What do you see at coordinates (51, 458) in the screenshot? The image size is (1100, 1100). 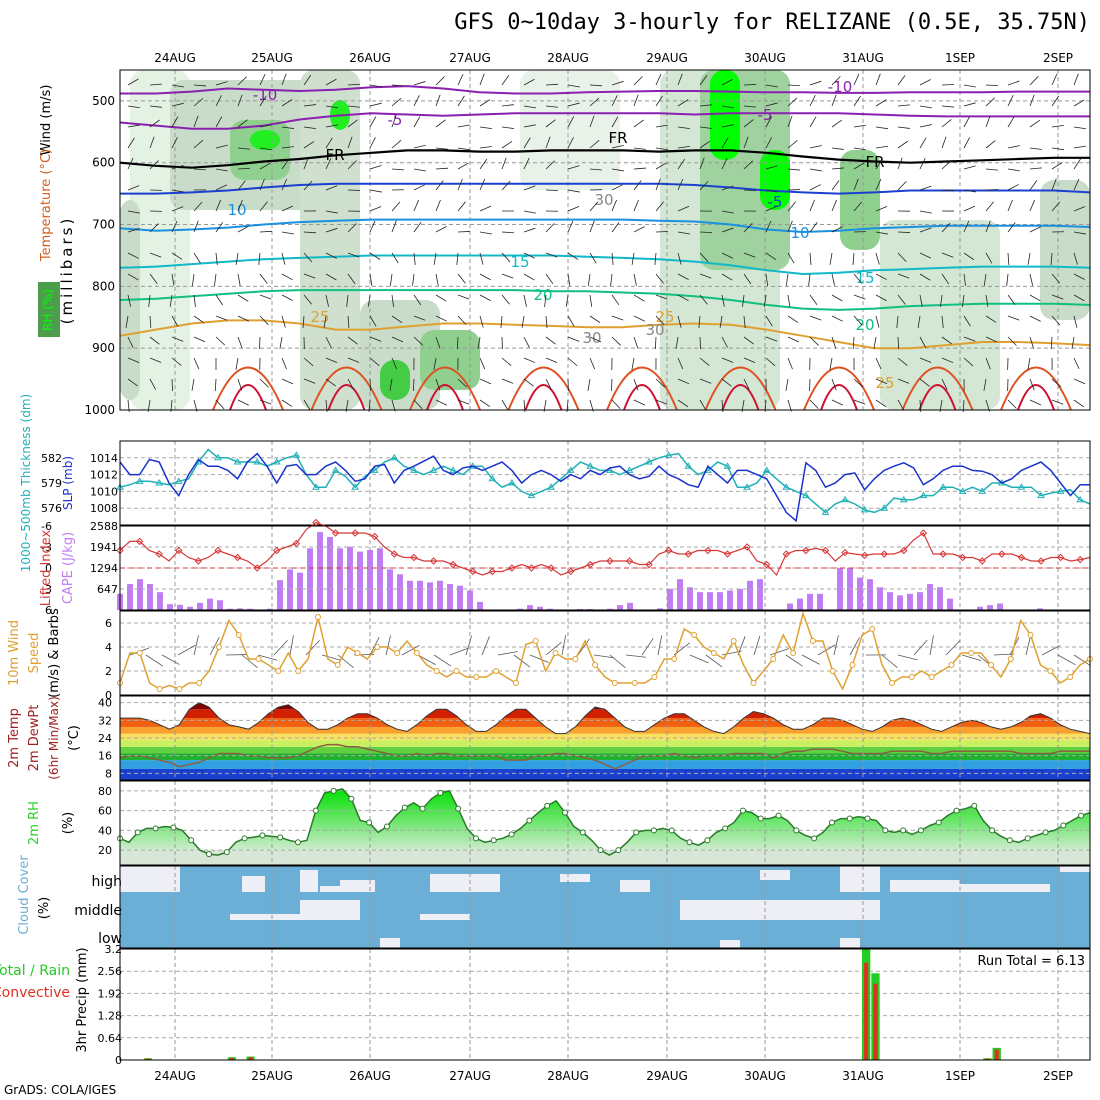 I see `thickness-tick-label: 582` at bounding box center [51, 458].